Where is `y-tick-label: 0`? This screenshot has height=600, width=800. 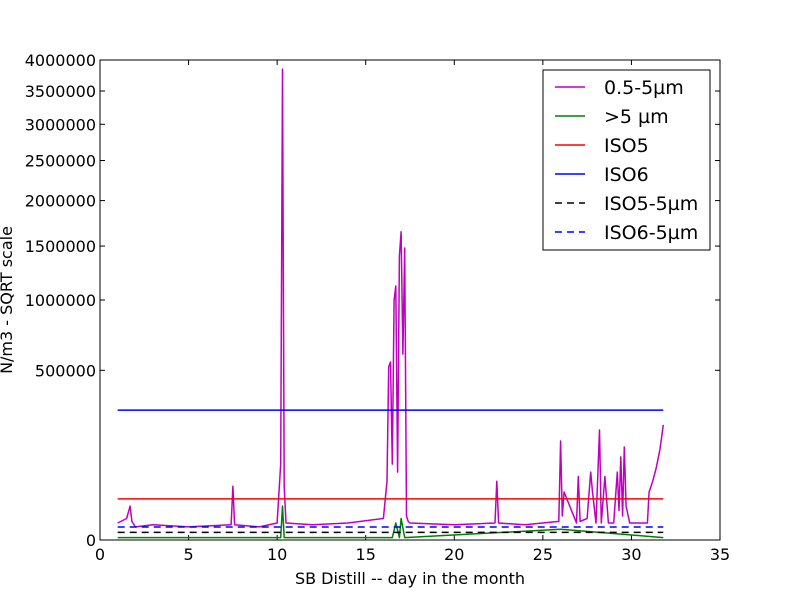 y-tick-label: 0 is located at coordinates (91, 540).